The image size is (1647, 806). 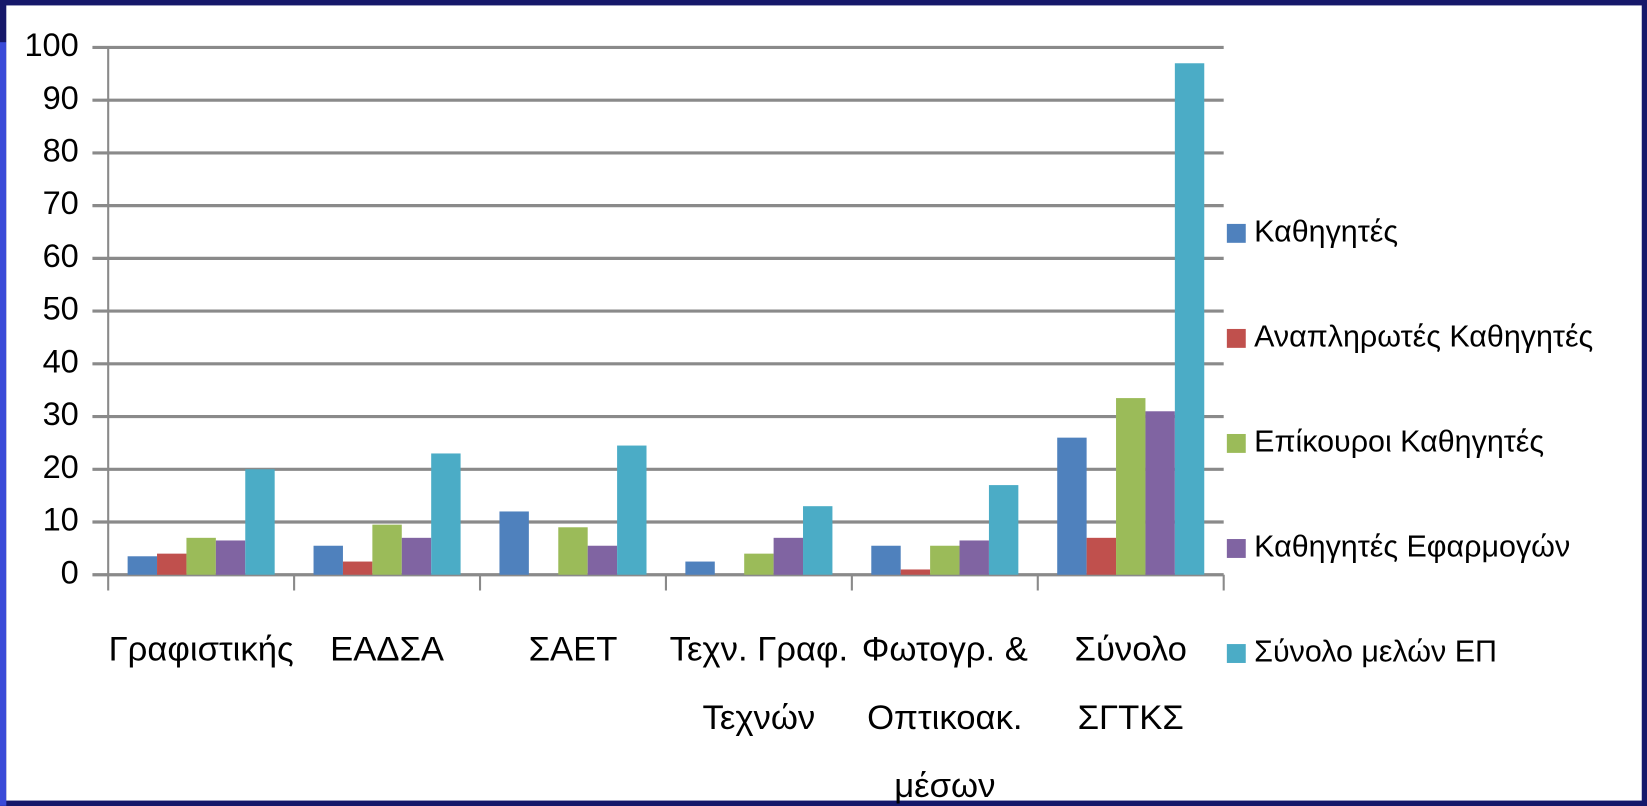 What do you see at coordinates (61, 150) in the screenshot?
I see `y-tick-label: 80` at bounding box center [61, 150].